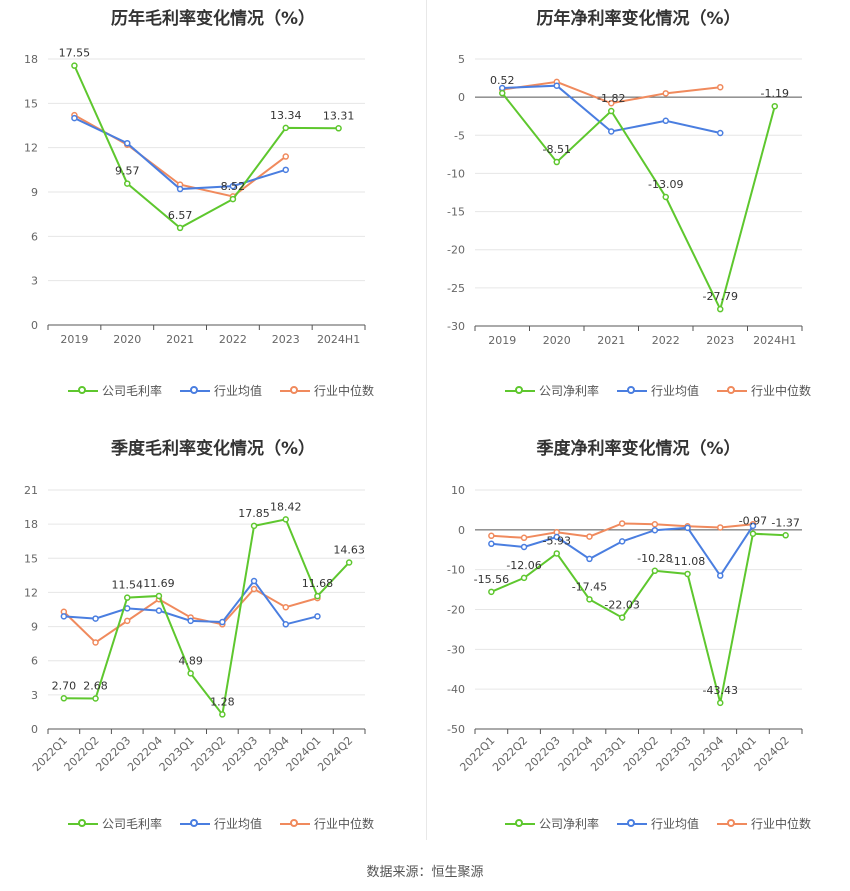 This screenshot has height=891, width=850. What do you see at coordinates (286, 339) in the screenshot?
I see `x-tick-label: 2023` at bounding box center [286, 339].